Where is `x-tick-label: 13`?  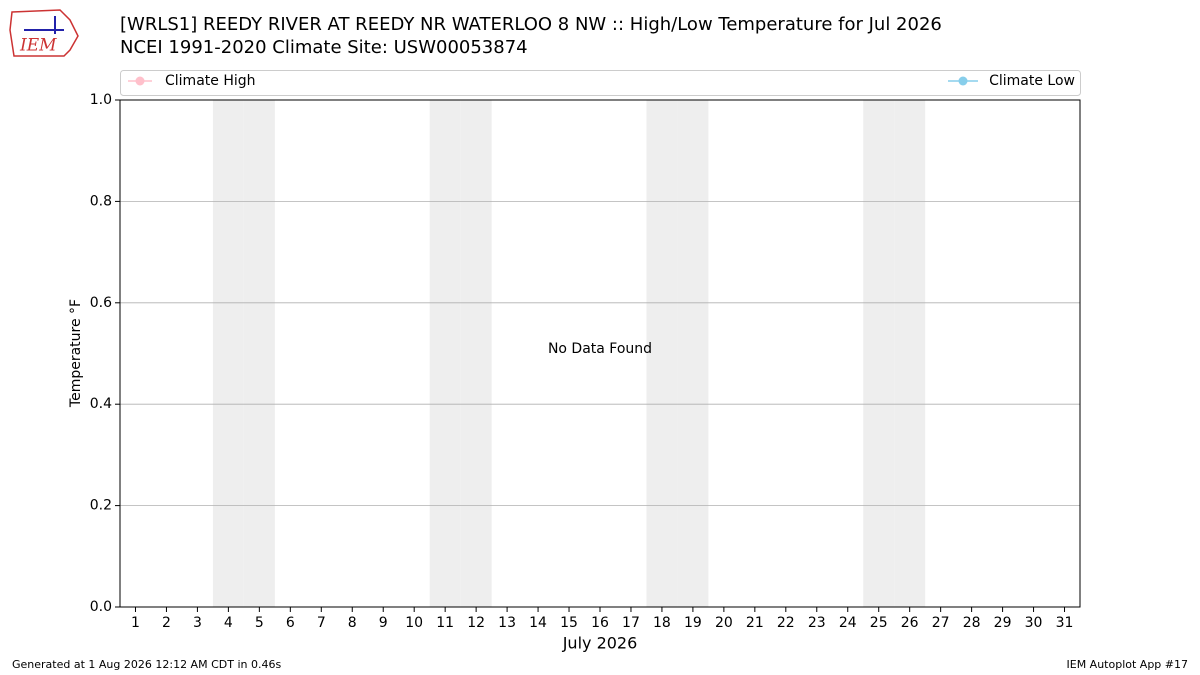
x-tick-label: 13 is located at coordinates (507, 623).